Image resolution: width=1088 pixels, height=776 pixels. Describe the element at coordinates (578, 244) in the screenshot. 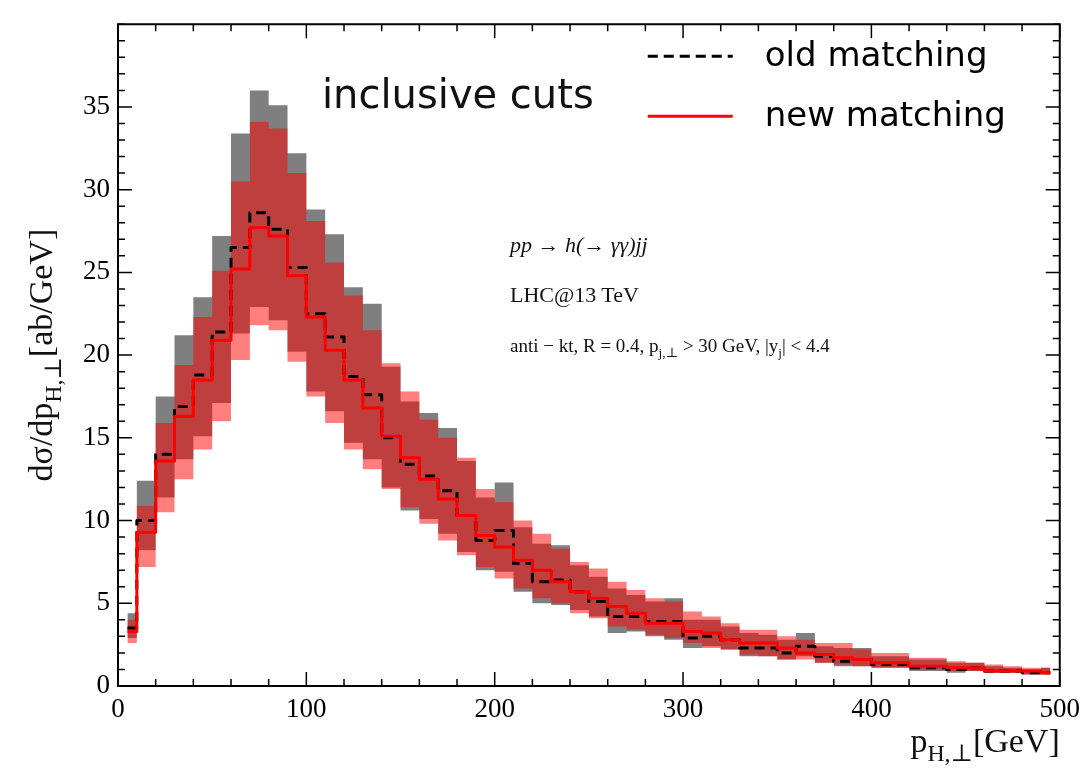

I see `annotation: pp → h(→ γγ)jj` at that location.